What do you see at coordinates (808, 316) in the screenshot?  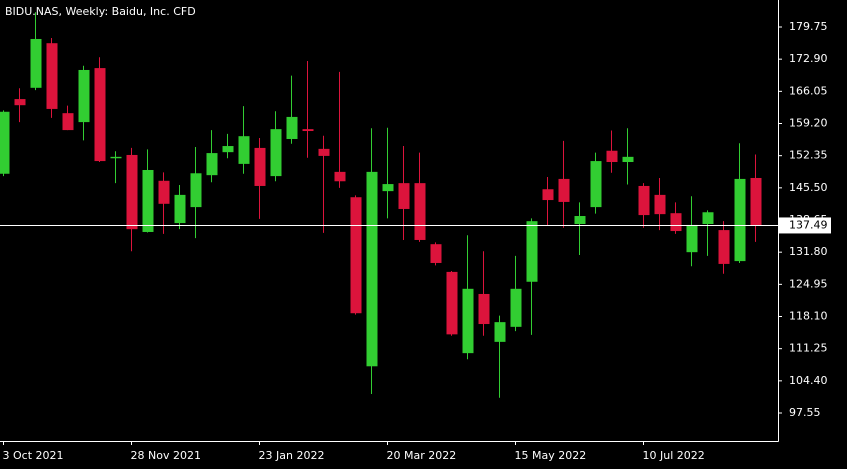 I see `y-tick-label: 118.10` at bounding box center [808, 316].